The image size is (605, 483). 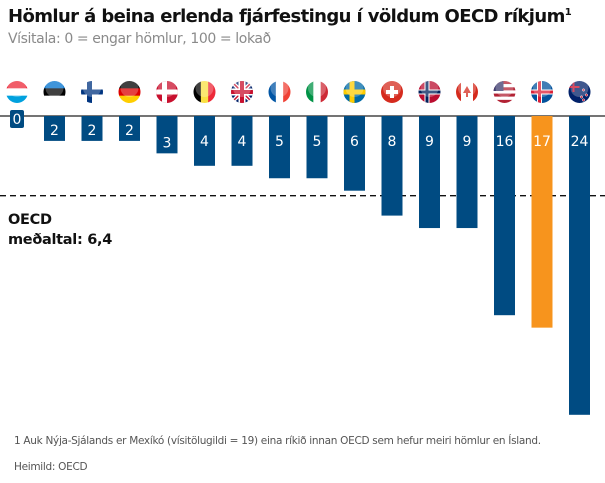 I want to click on flag-nz-icon, so click(x=579, y=92).